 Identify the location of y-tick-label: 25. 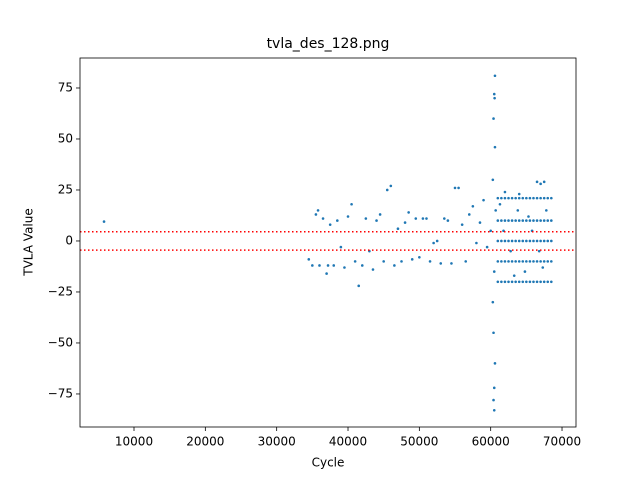
(65, 189).